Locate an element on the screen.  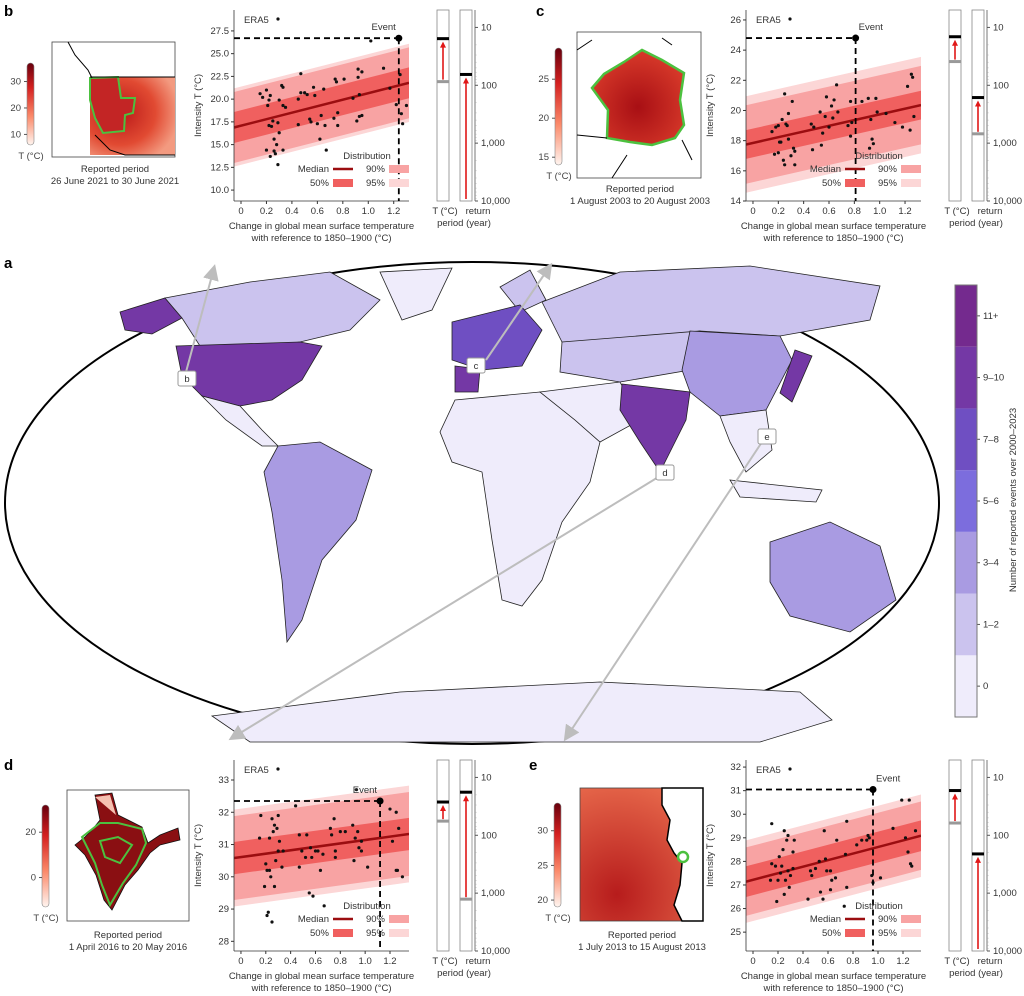
legend-90-swatch is located at coordinates (399, 169).